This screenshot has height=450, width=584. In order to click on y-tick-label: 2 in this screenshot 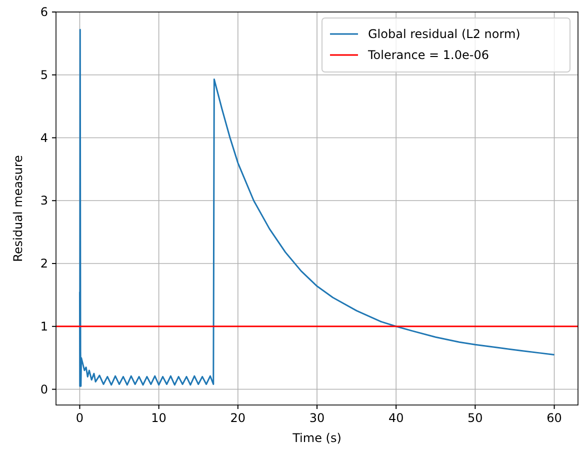, I will do `click(44, 263)`.